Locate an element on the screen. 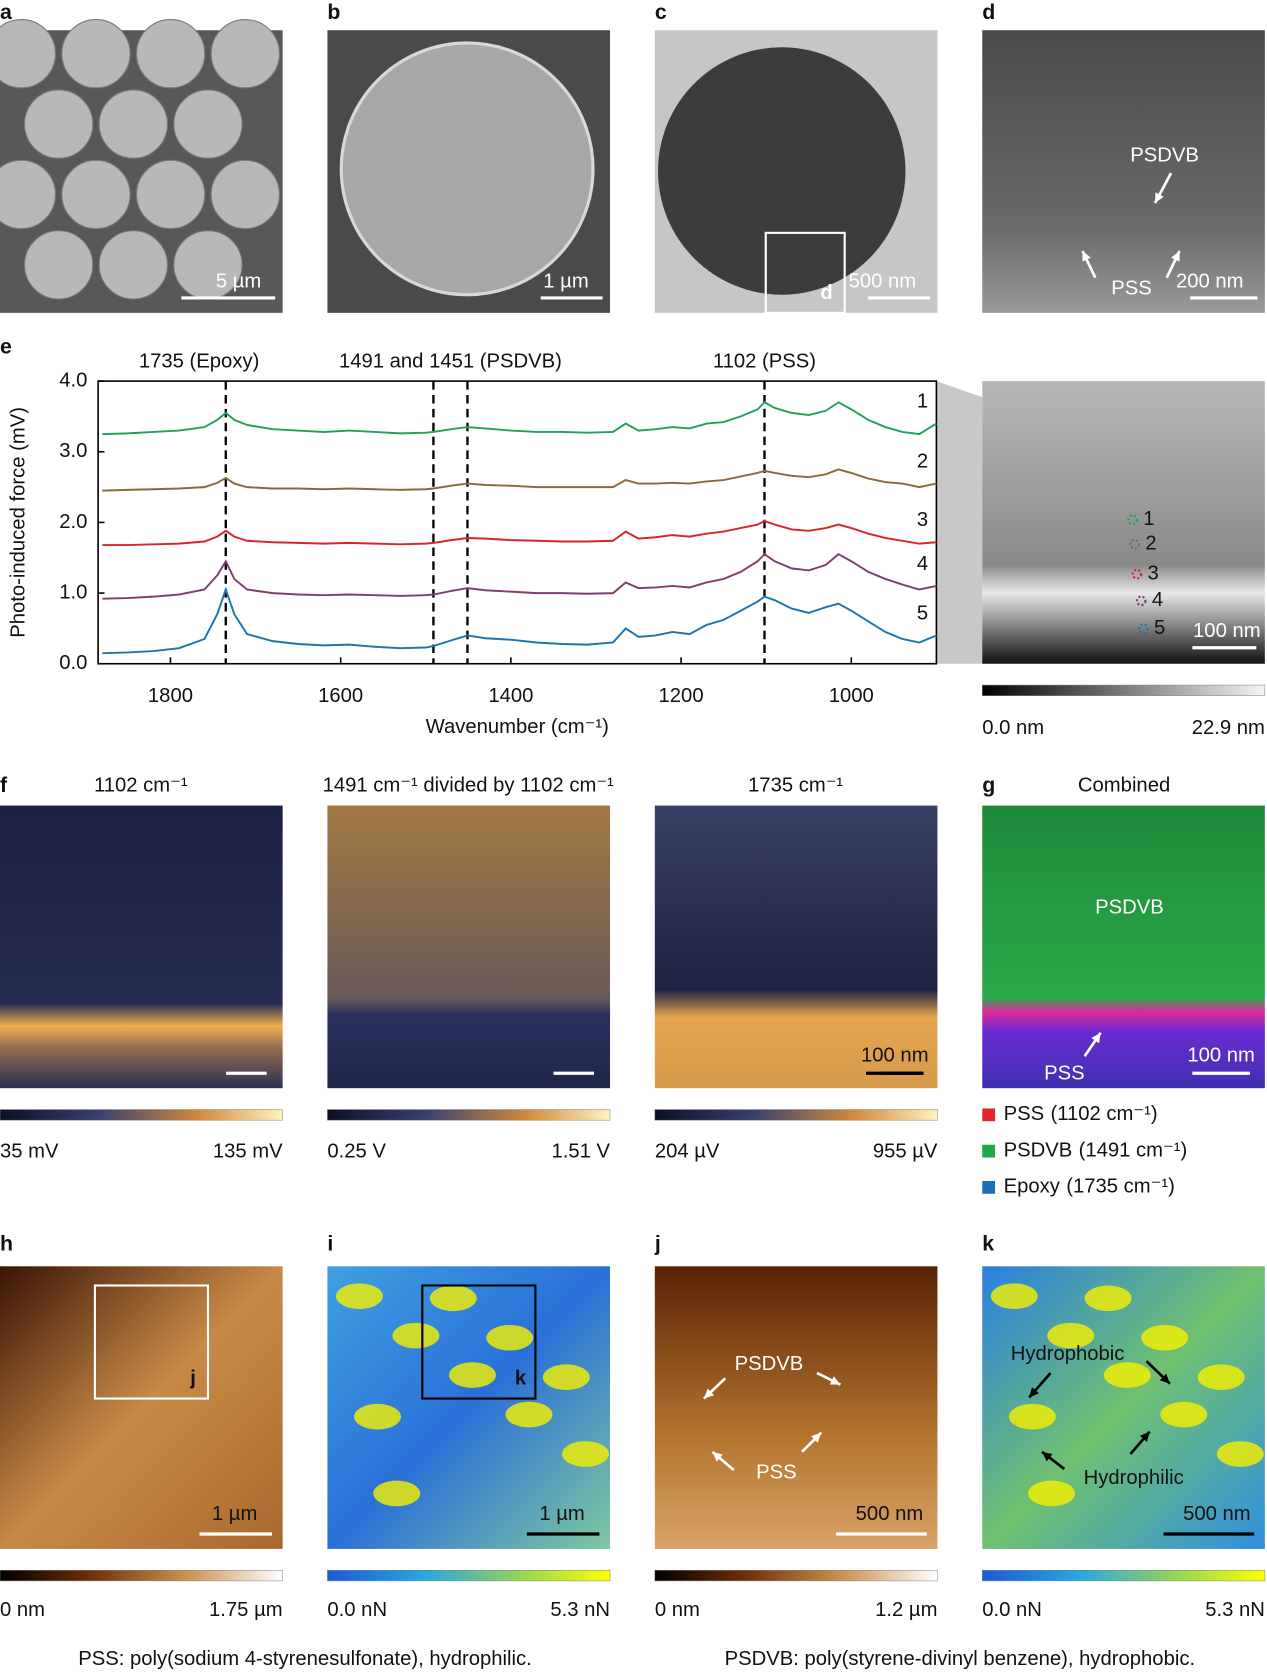  panel-letter: f is located at coordinates (4, 785).